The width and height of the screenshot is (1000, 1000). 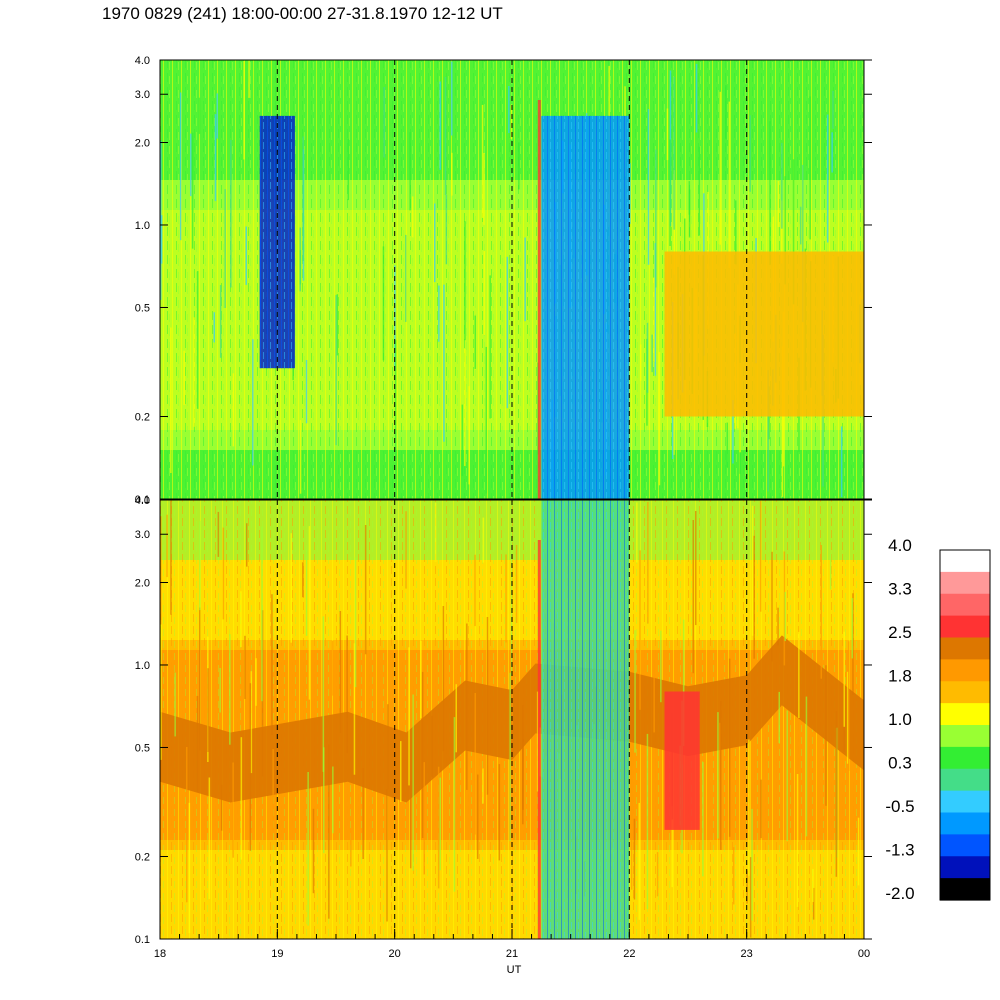 What do you see at coordinates (395, 954) in the screenshot?
I see `x-tick-label: 20` at bounding box center [395, 954].